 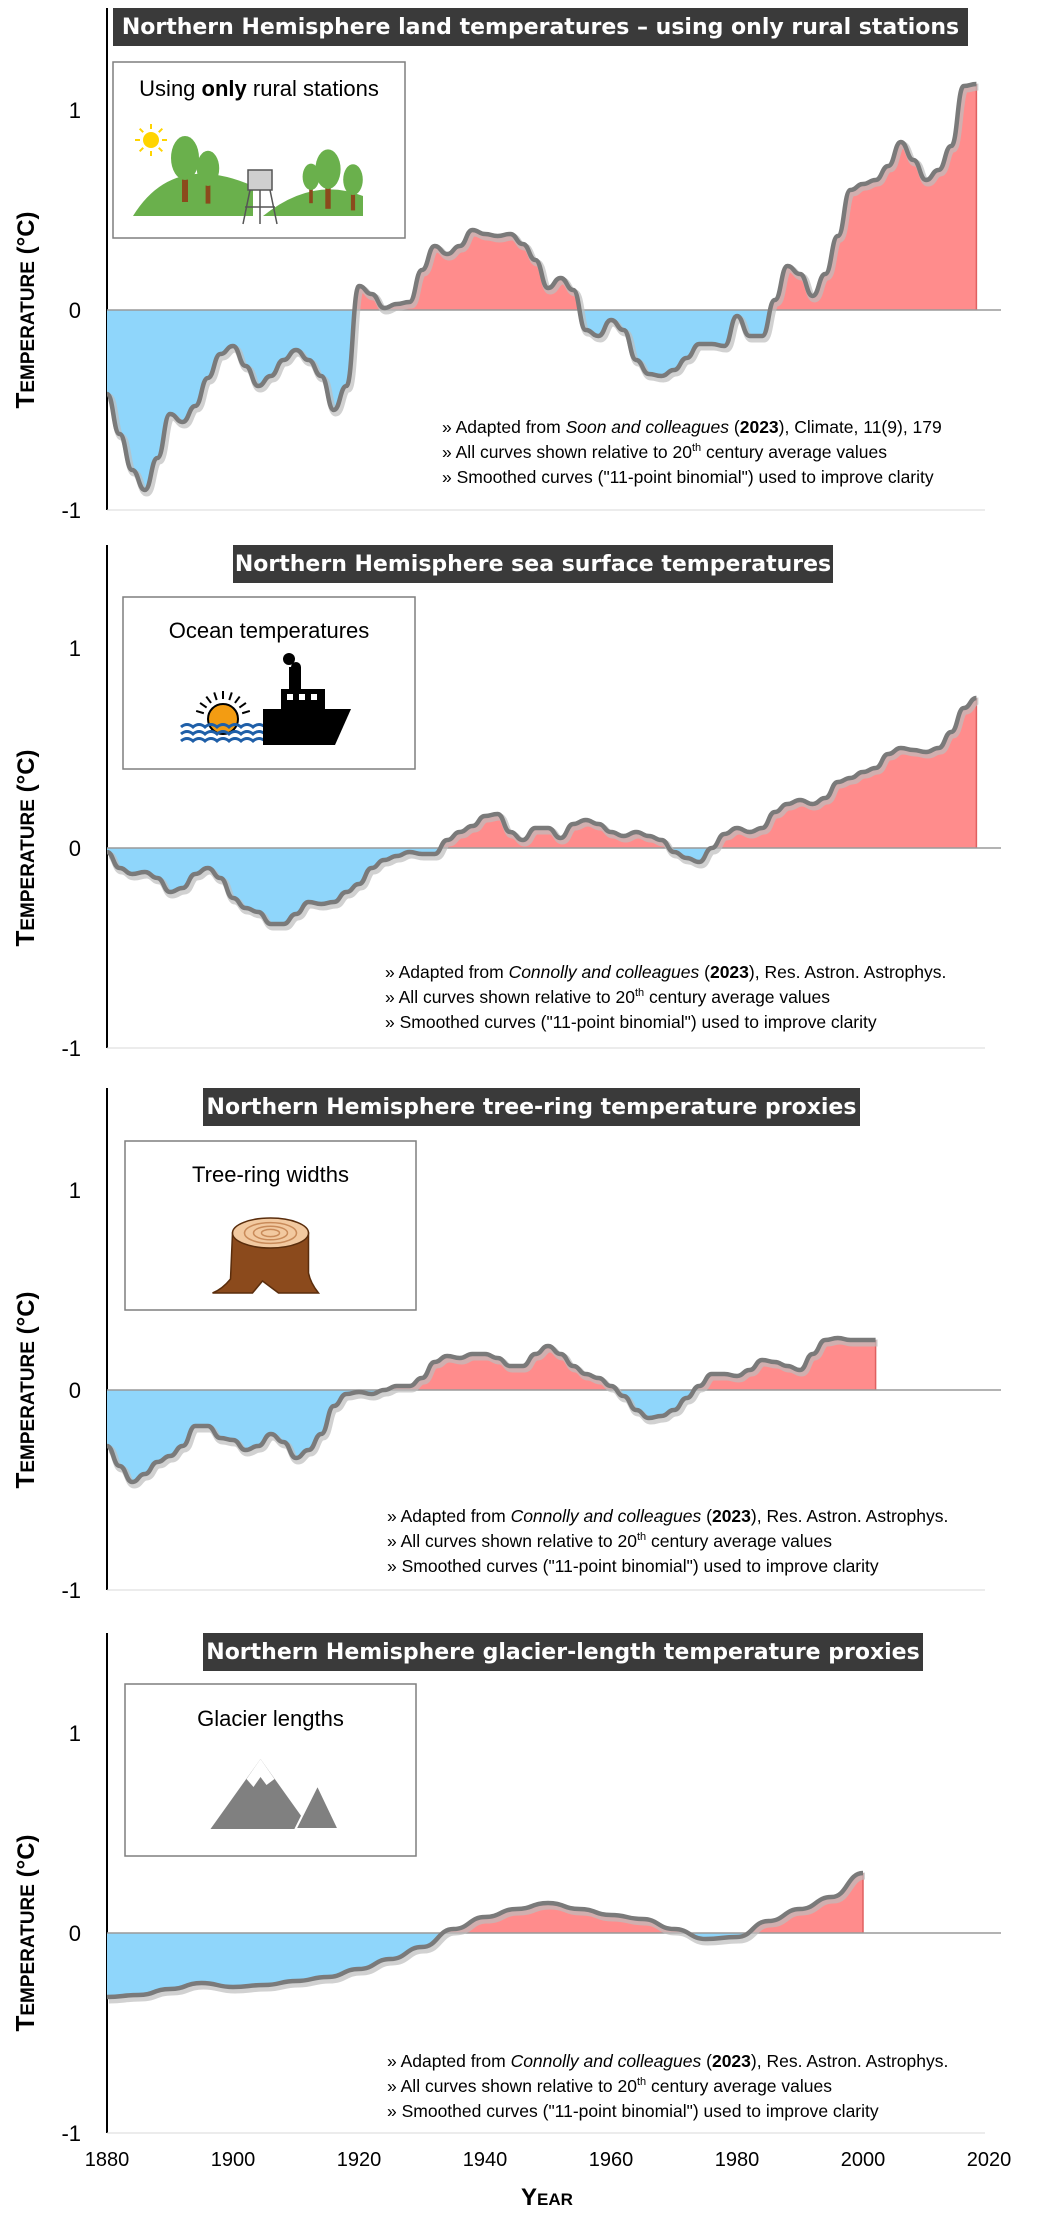 I want to click on snow-cap, so click(x=260, y=1773).